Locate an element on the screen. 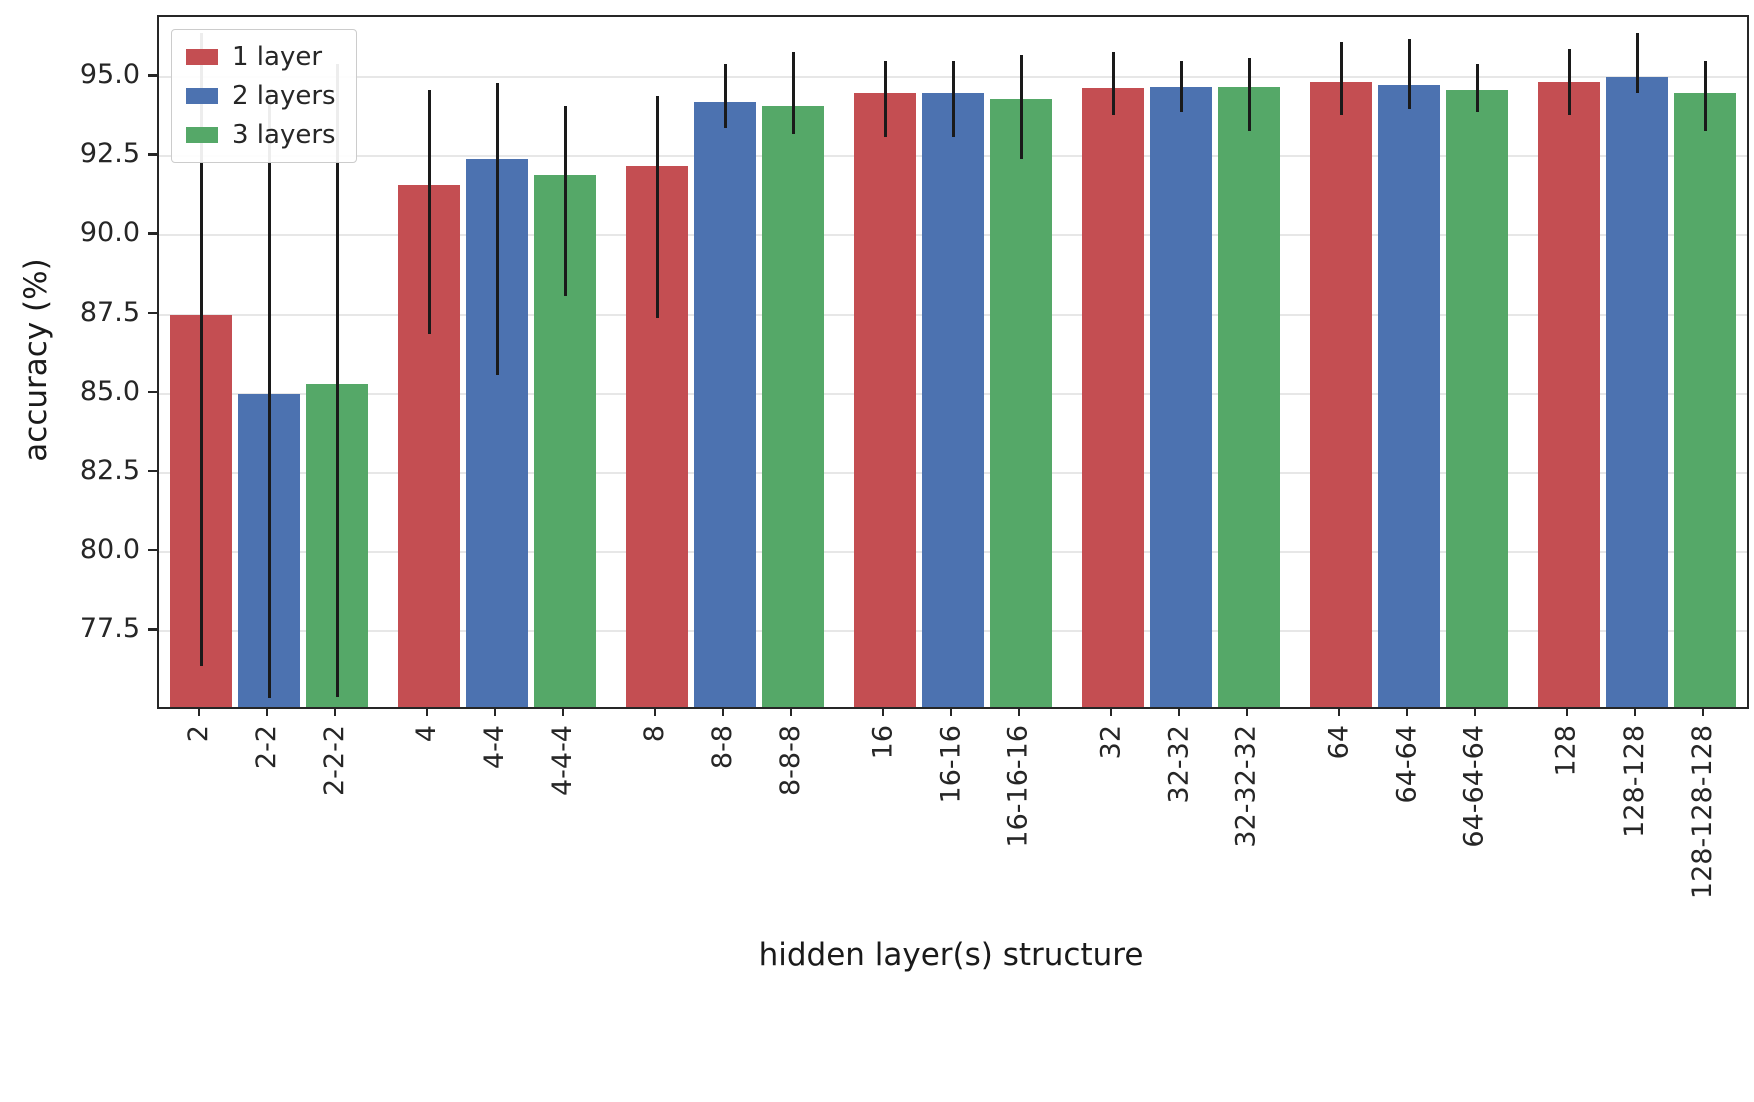  x-tick-label: 8-8-8 is located at coordinates (790, 761).